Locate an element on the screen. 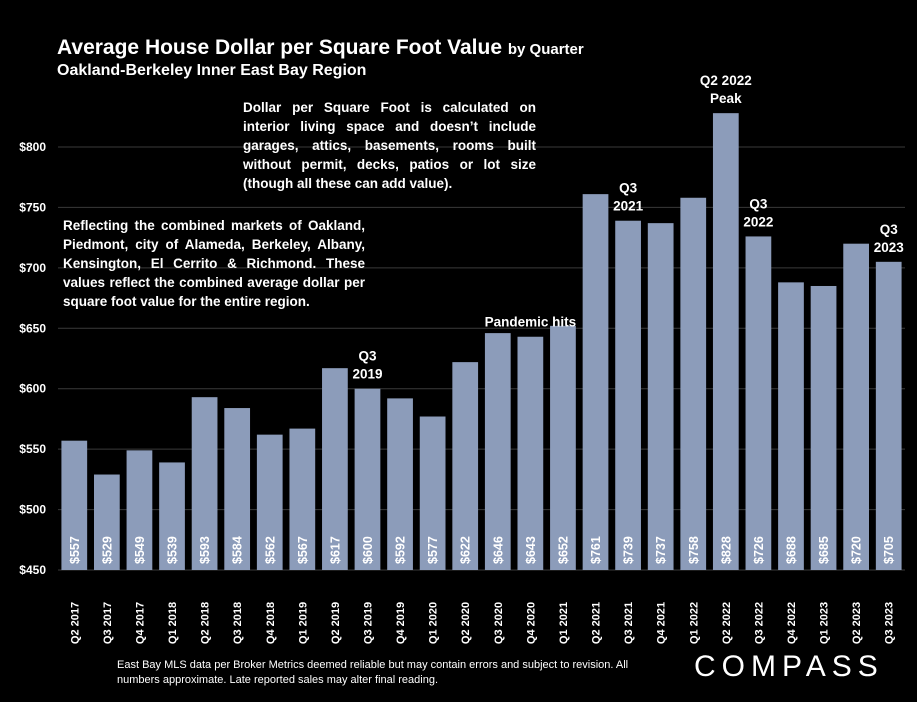  y-tick-label: $800 is located at coordinates (32, 147).